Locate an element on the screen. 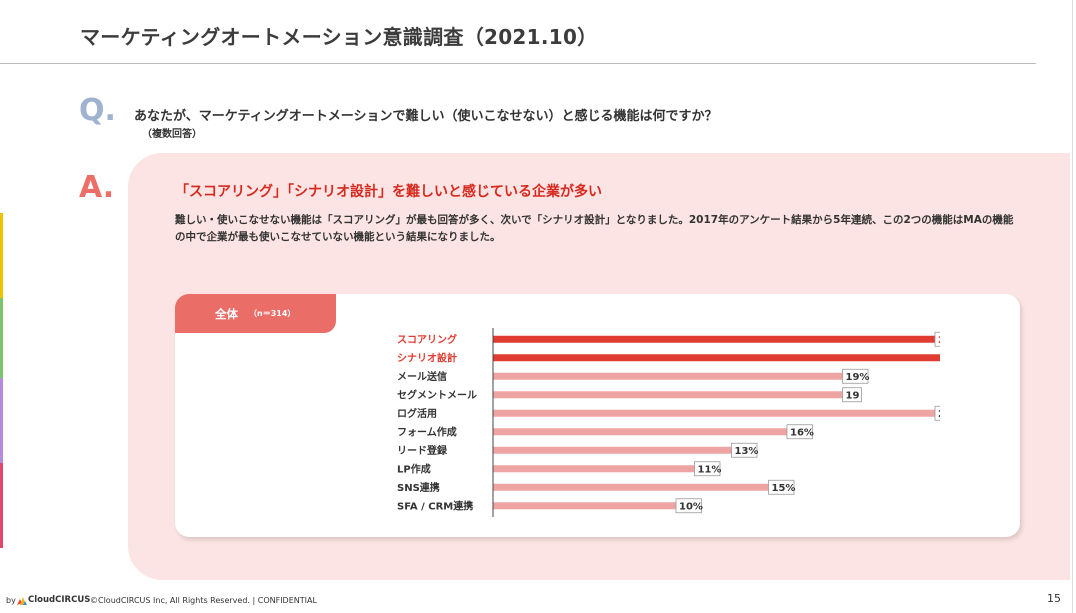  chart-tab: 全体 （n＝314） is located at coordinates (255, 313).